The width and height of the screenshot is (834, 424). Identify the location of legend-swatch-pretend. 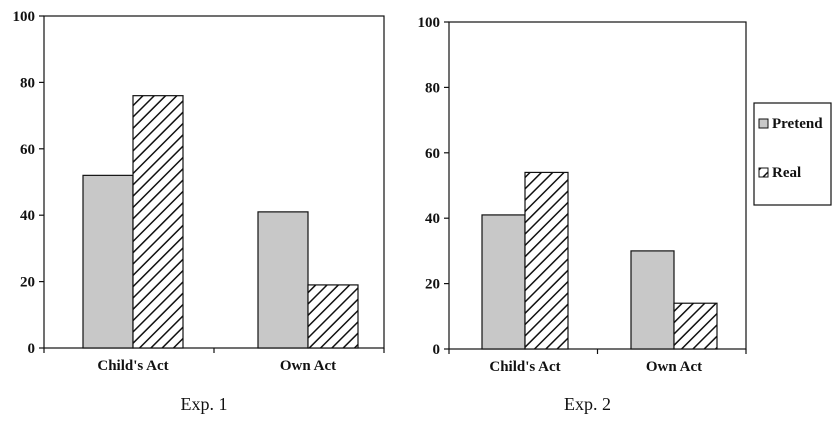
(763, 123).